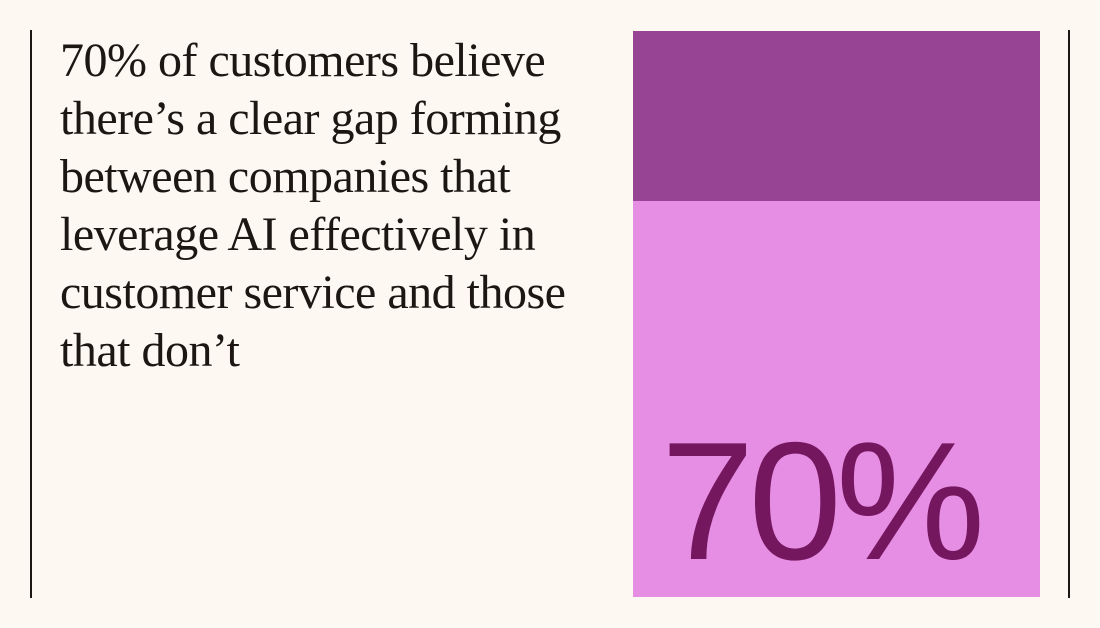 This screenshot has width=1100, height=628. Describe the element at coordinates (823, 501) in the screenshot. I see `bar-value-label: 70%` at that location.